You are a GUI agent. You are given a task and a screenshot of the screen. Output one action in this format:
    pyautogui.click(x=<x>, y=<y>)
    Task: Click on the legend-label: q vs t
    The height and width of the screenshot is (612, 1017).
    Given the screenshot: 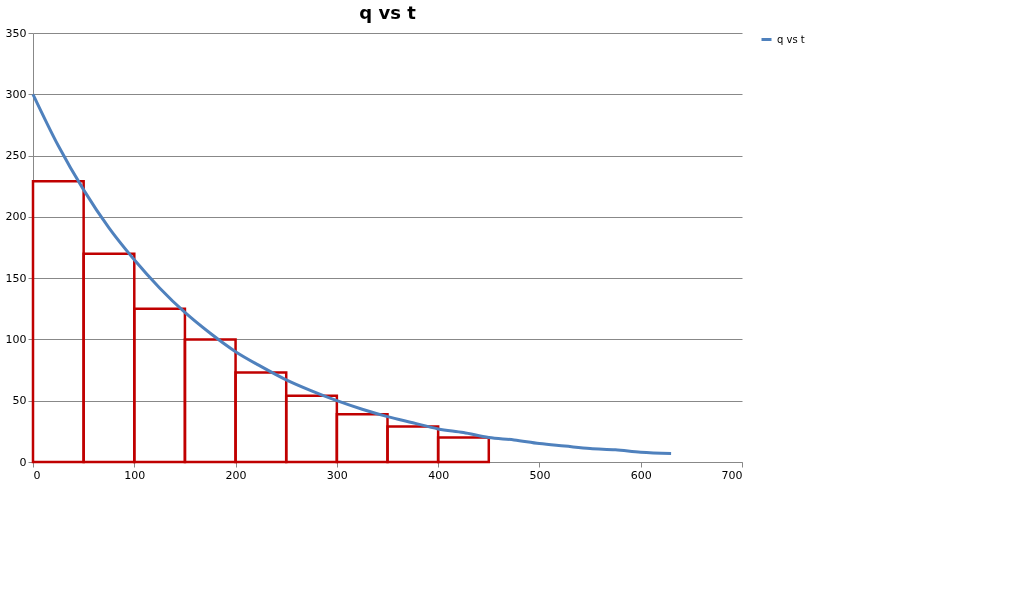 What is the action you would take?
    pyautogui.click(x=791, y=39)
    